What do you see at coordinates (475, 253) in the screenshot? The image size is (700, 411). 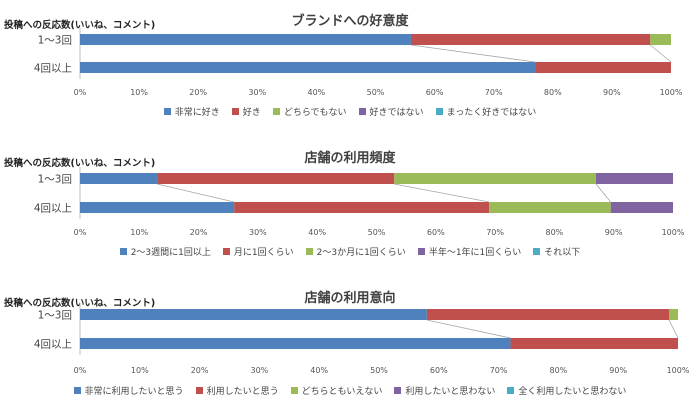 I see `legend-label: 半年～1年に1回くらい` at bounding box center [475, 253].